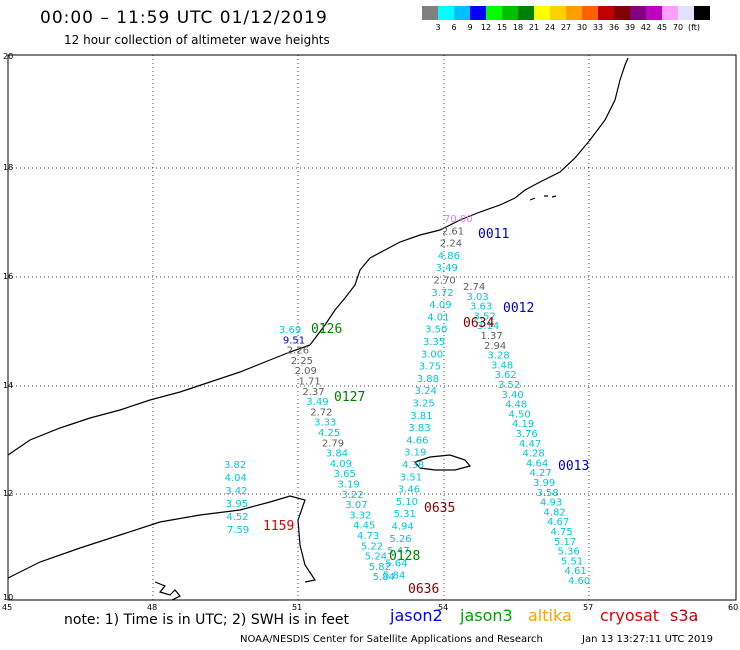 The image size is (740, 650). What do you see at coordinates (513, 395) in the screenshot?
I see `wave-height-value: 3.40` at bounding box center [513, 395].